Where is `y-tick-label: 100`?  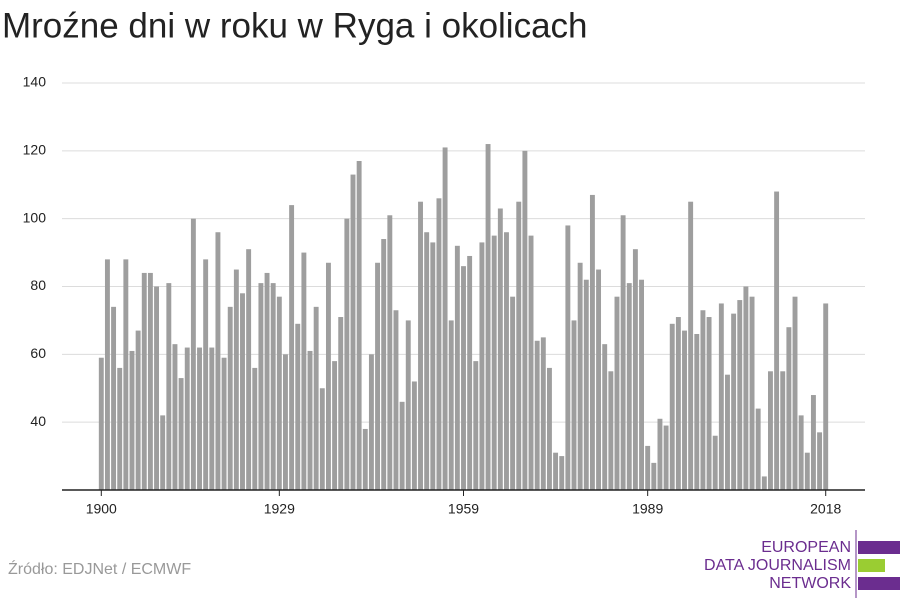
y-tick-label: 100 is located at coordinates (35, 217).